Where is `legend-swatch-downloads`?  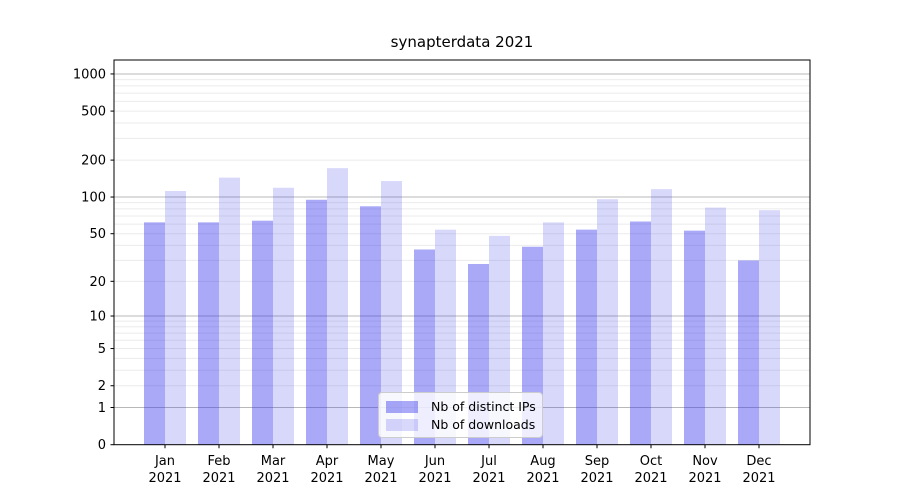
legend-swatch-downloads is located at coordinates (402, 424).